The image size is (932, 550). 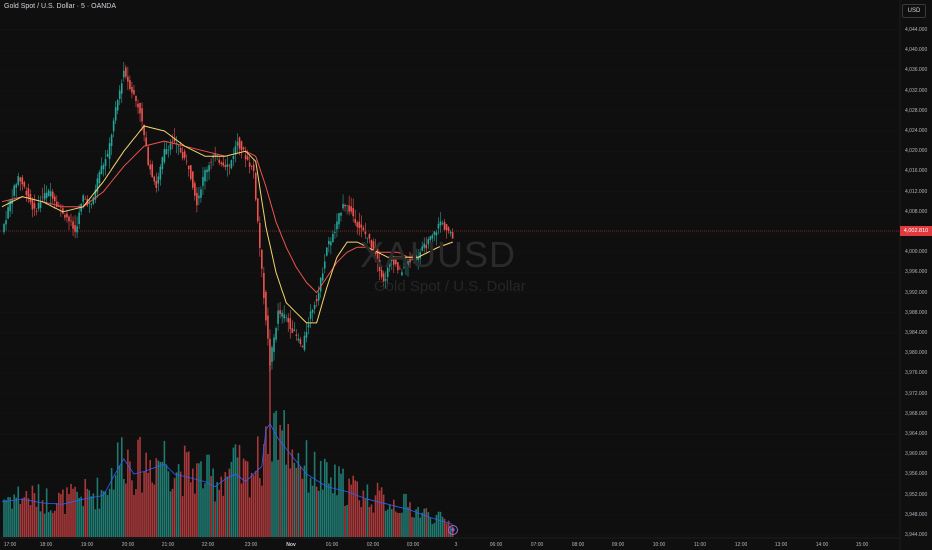 What do you see at coordinates (916, 151) in the screenshot?
I see `price-tick-label: 4,020.000` at bounding box center [916, 151].